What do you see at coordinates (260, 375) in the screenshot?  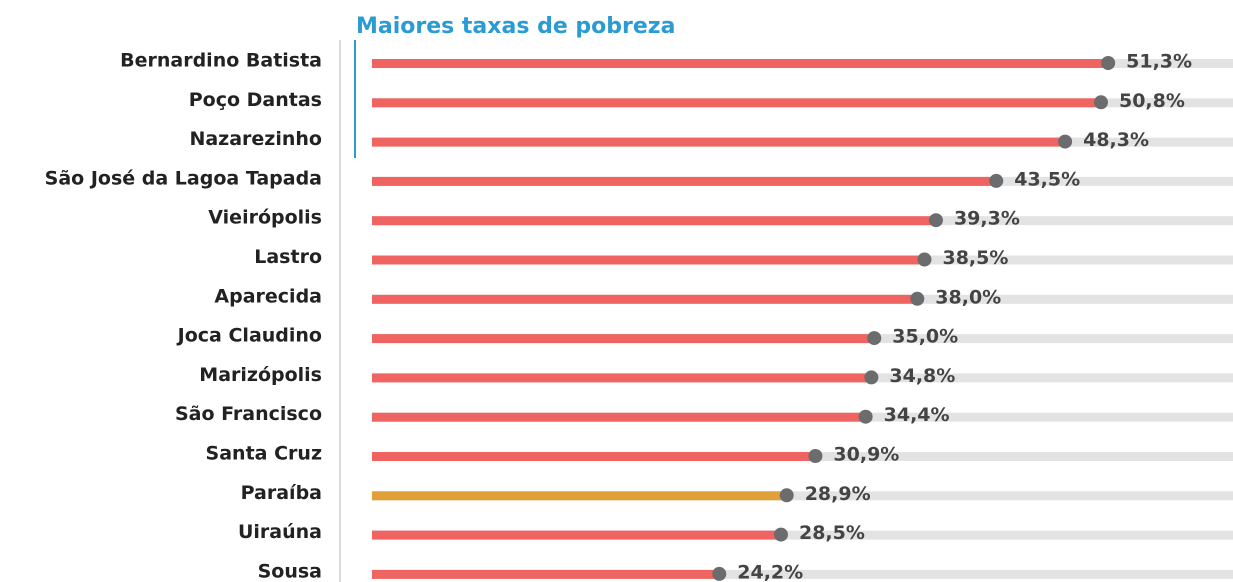 I see `category-label: Marizópolis` at bounding box center [260, 375].